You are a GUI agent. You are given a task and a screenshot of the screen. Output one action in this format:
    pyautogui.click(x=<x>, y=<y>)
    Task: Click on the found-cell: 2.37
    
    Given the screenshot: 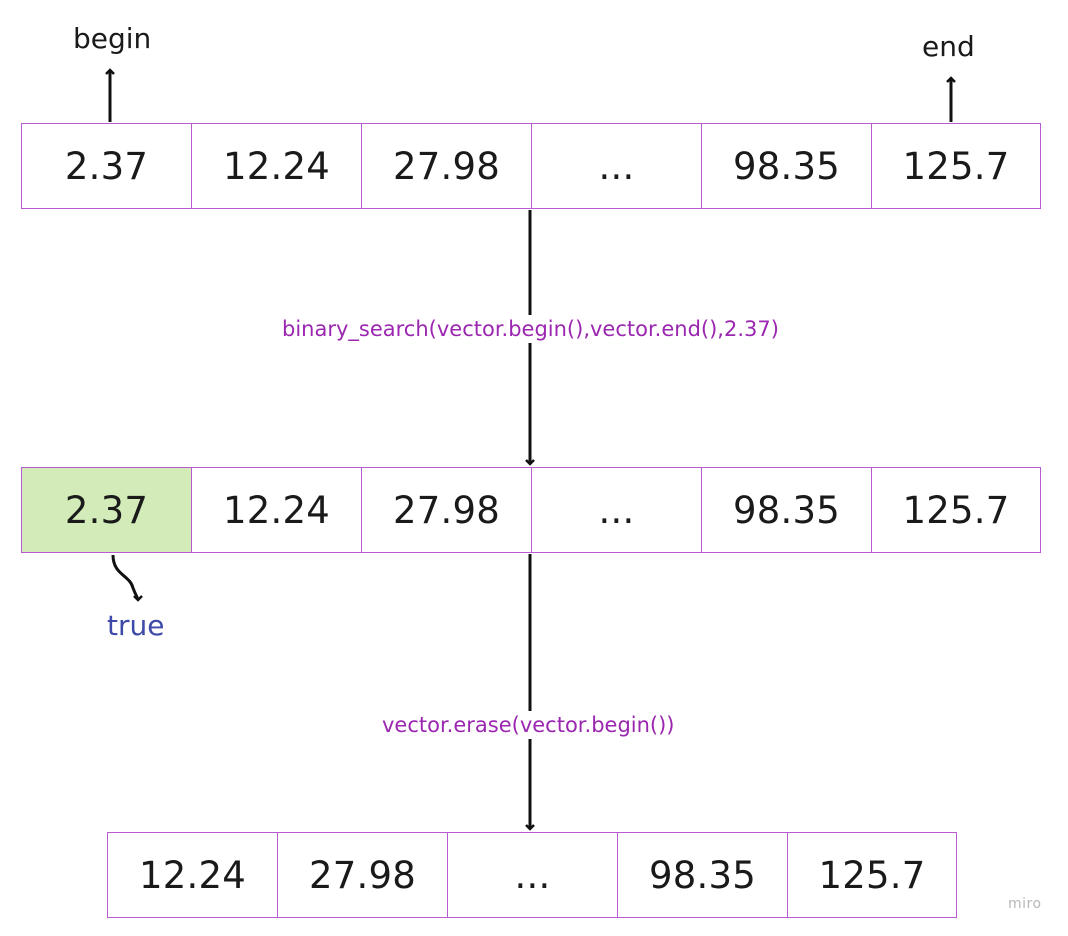 What is the action you would take?
    pyautogui.click(x=106, y=510)
    